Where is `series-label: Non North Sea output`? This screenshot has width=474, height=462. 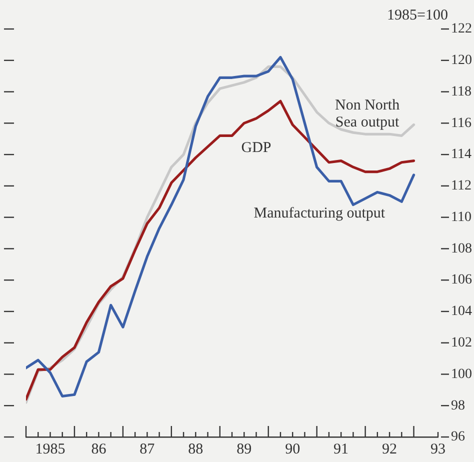
series-label: Non North Sea output is located at coordinates (367, 114).